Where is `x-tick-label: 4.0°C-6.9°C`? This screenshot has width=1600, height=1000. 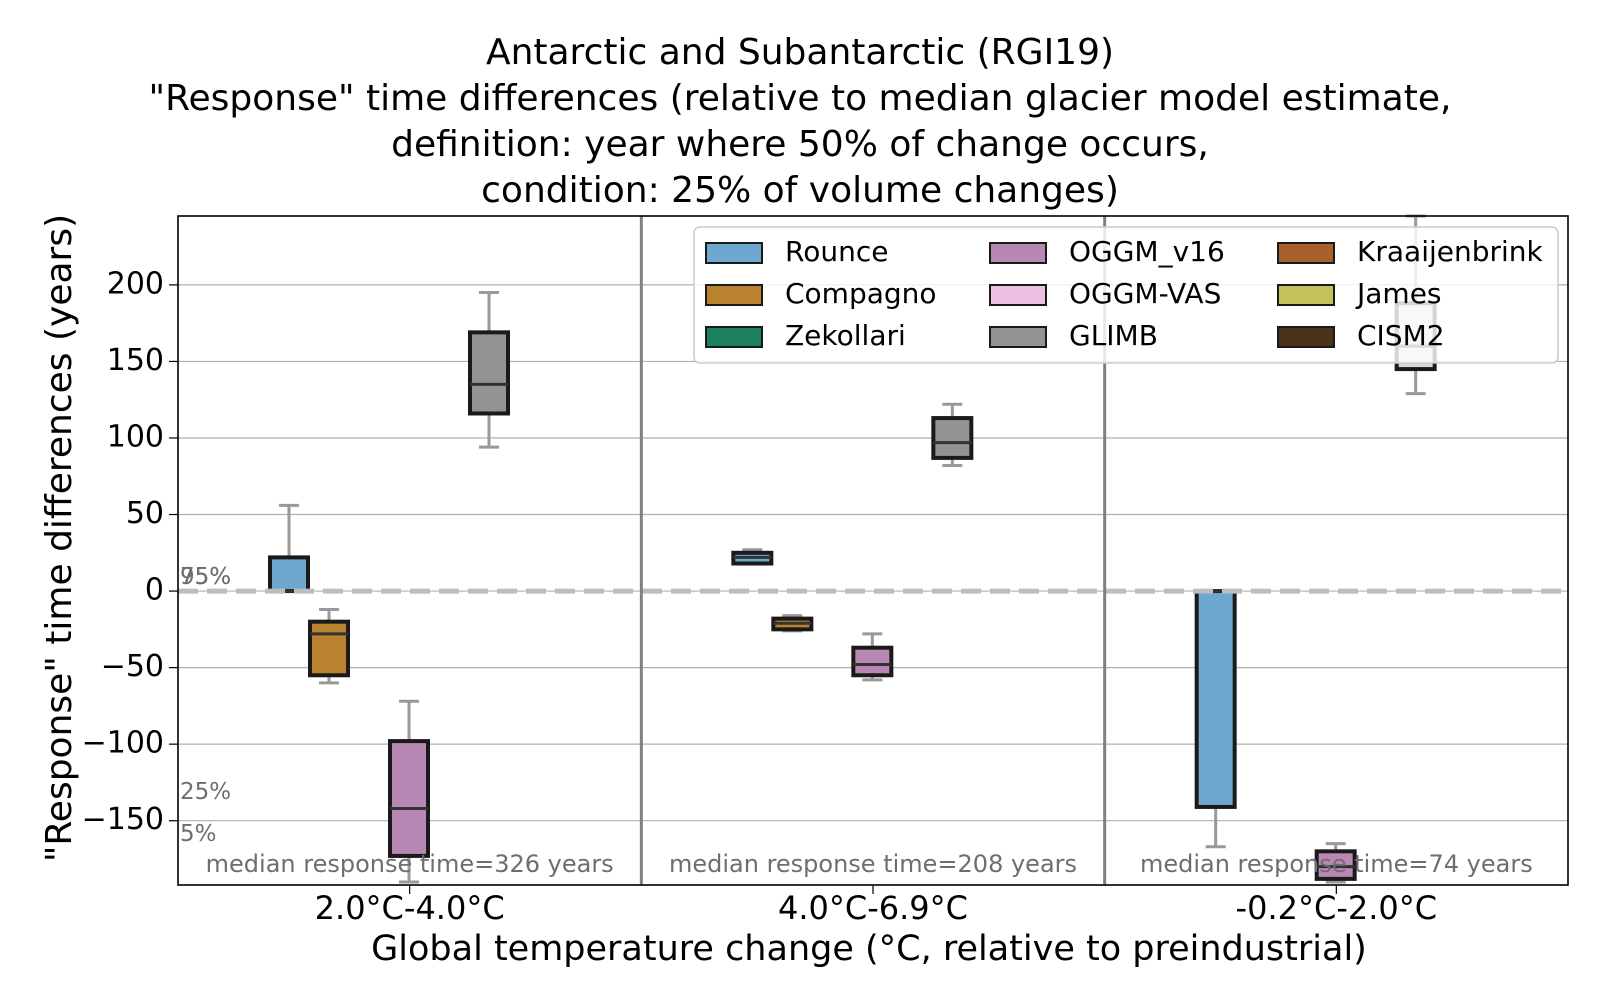
x-tick-label: 4.0°C-6.9°C is located at coordinates (873, 908).